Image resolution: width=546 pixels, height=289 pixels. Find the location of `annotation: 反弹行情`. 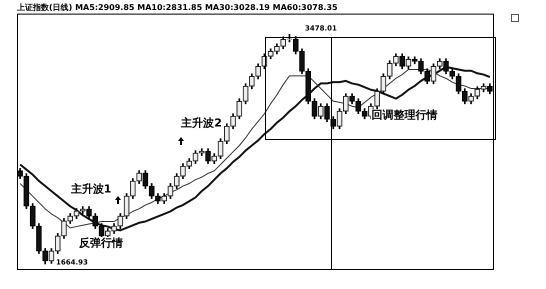

annotation: 反弹行情 is located at coordinates (100, 243).